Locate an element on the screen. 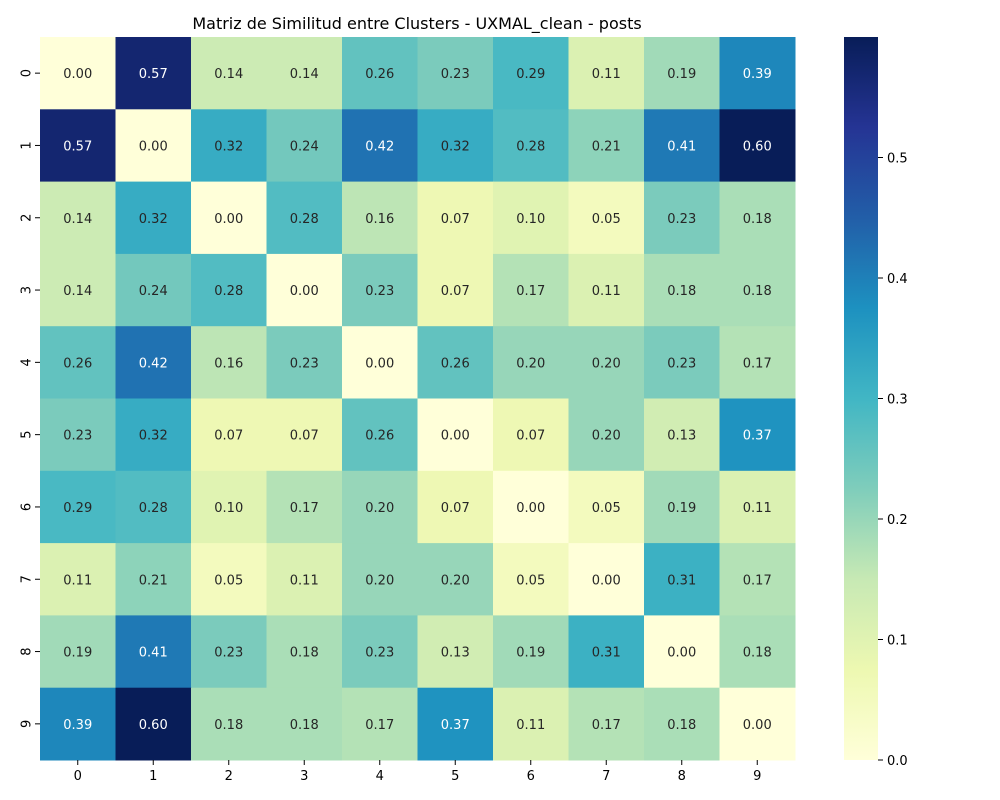 This screenshot has height=800, width=1000. cell-value-label: 0.21 is located at coordinates (153, 580).